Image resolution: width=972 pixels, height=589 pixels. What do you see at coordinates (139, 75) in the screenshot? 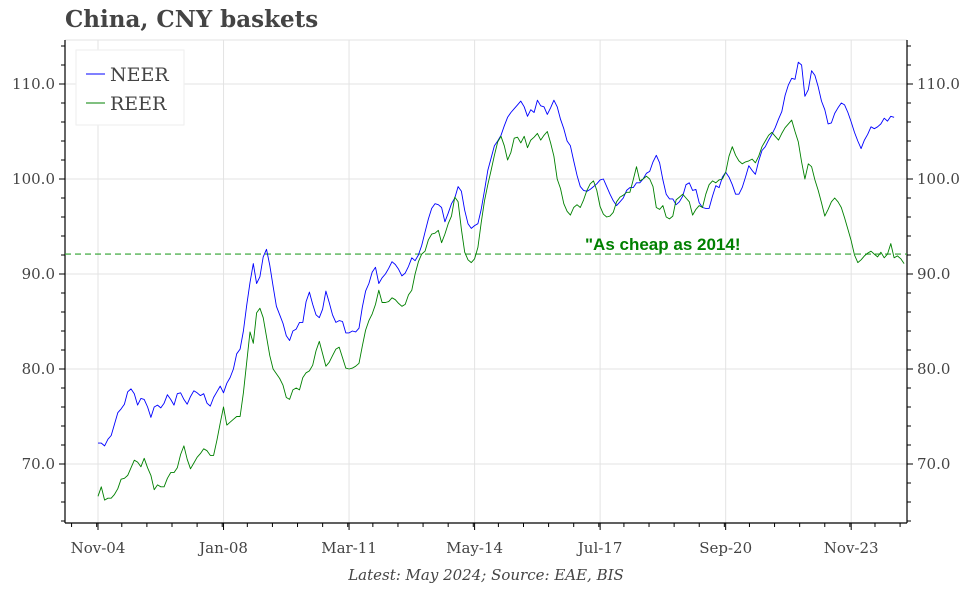
I see `legend-label-neer: NEER` at bounding box center [139, 75].